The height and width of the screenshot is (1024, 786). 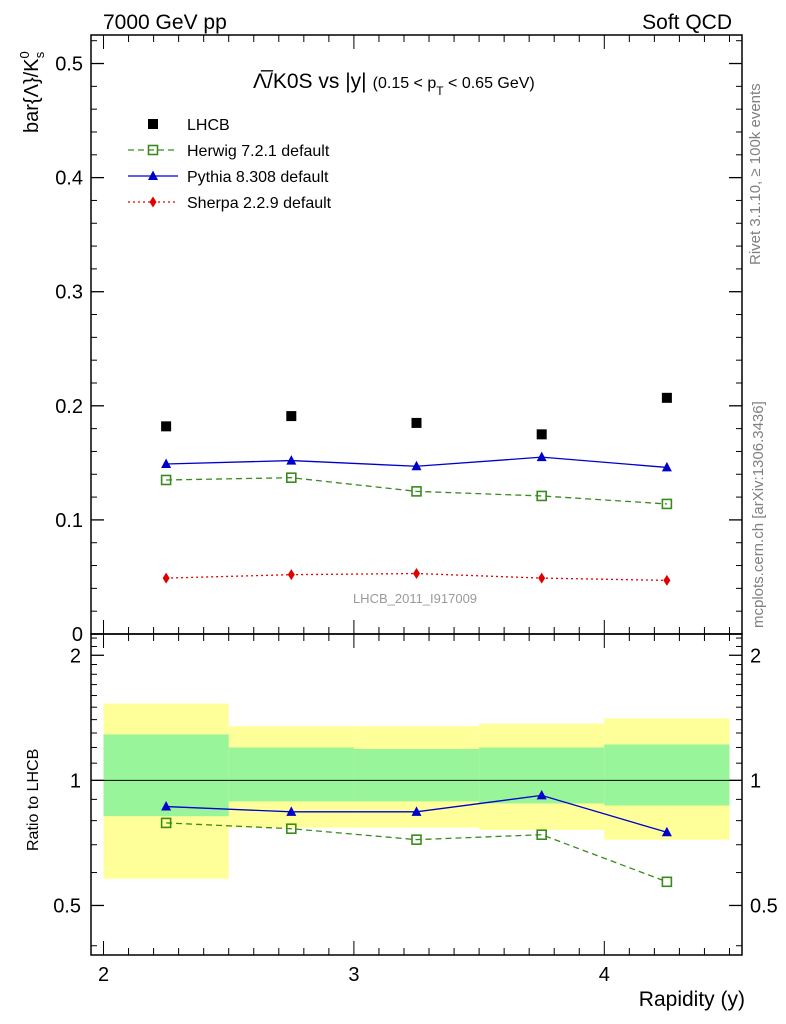 I want to click on legend-entry-lhcb: LHCB, so click(x=189, y=125).